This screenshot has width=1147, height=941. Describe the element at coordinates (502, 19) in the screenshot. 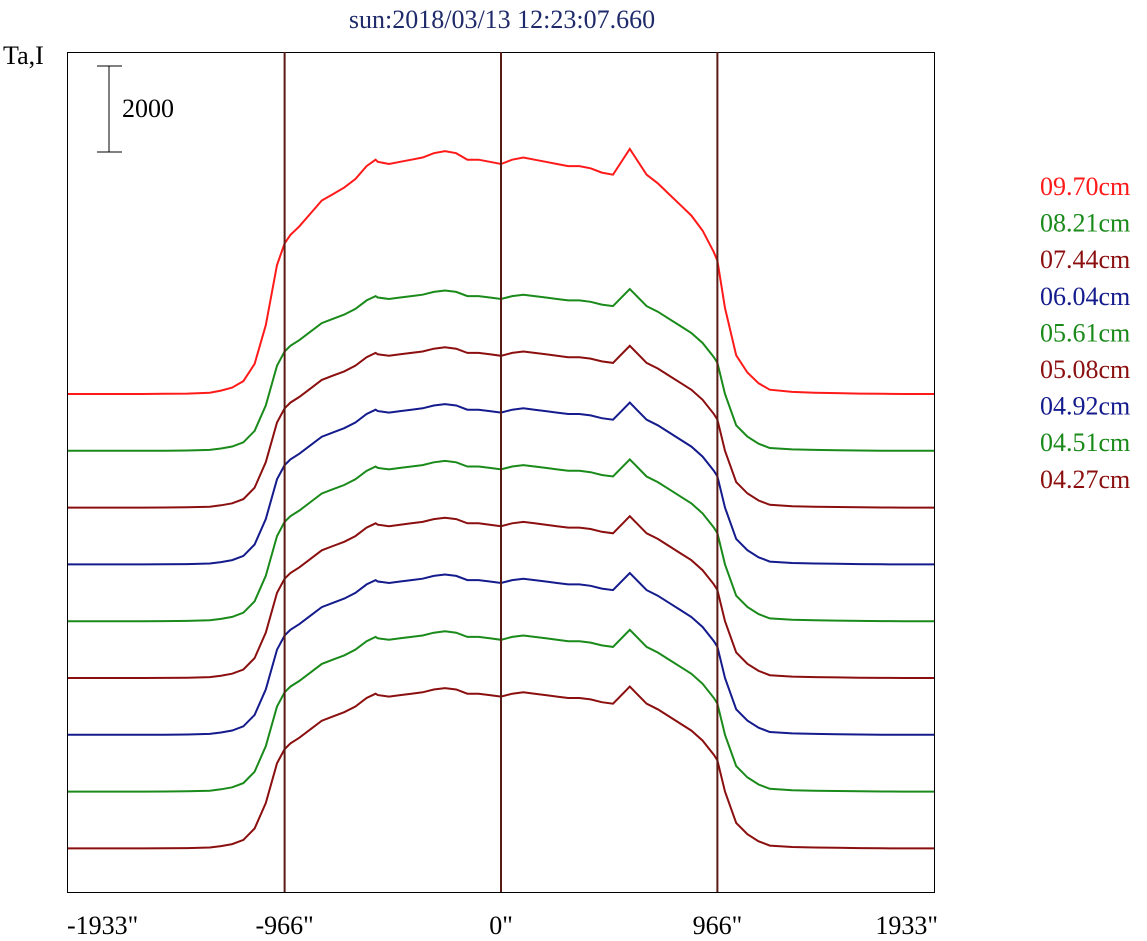

I see `chart-title: sun:2018/03/13 12:23:07.660` at that location.